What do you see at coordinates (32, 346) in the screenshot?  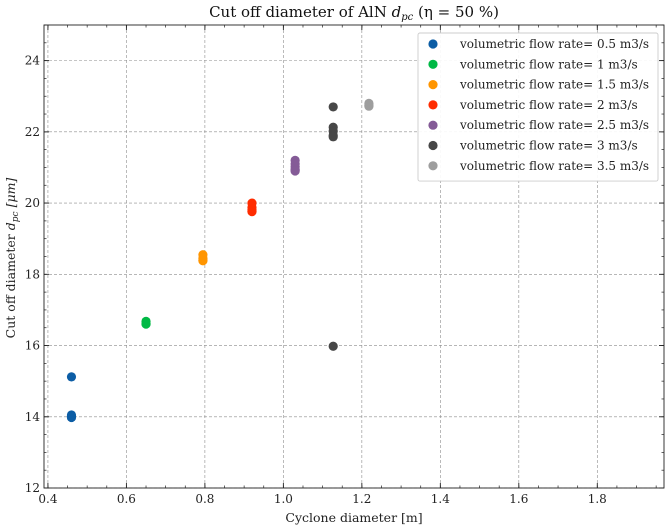 I see `y-tick-label: 16` at bounding box center [32, 346].